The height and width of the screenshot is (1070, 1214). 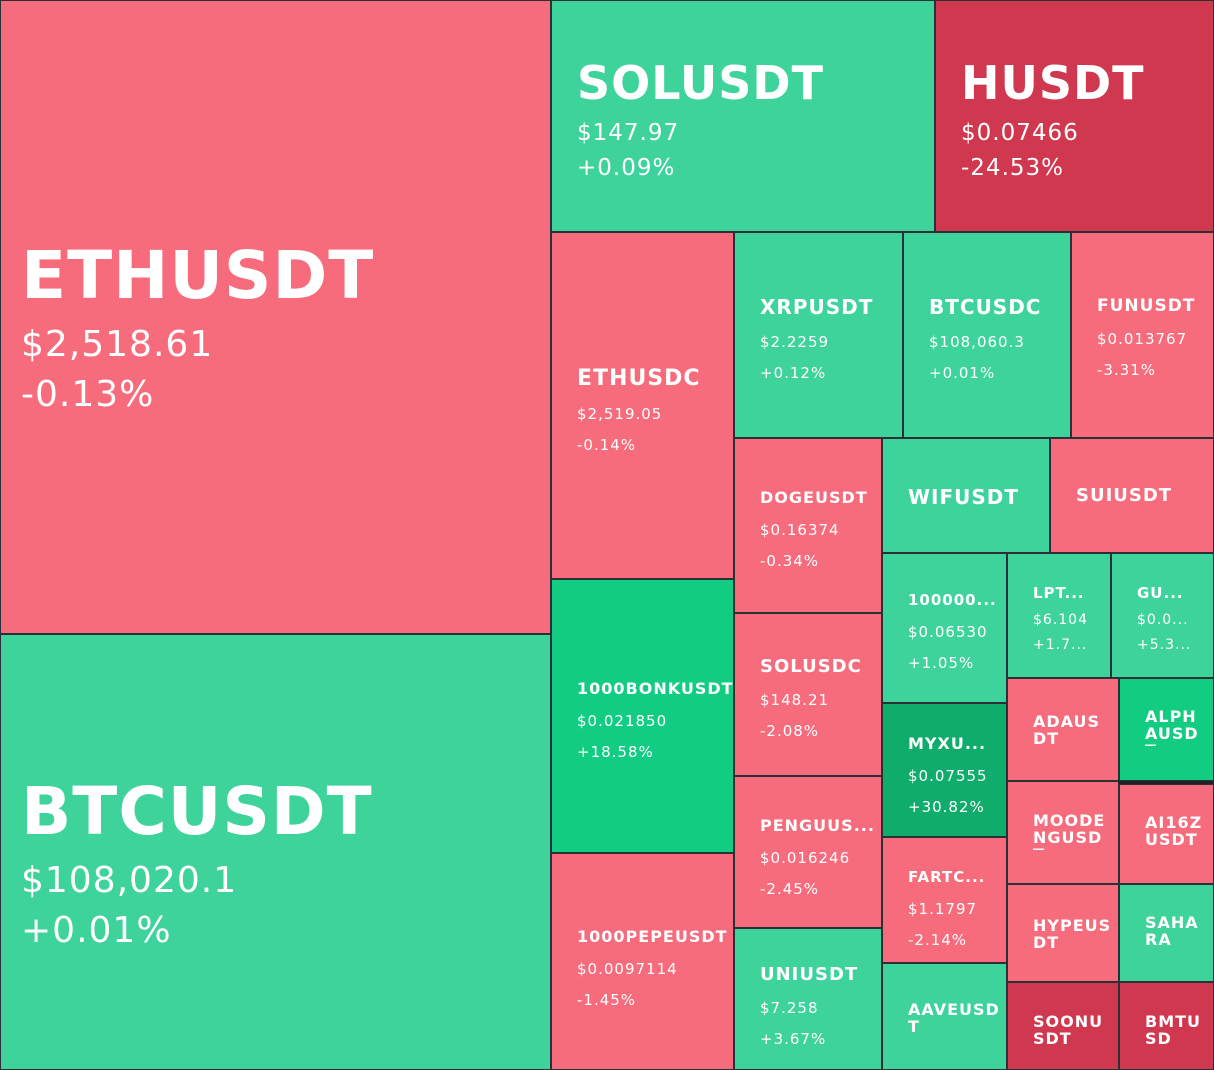 I want to click on tile-dogeusdt: DOGEUSDT $0.16374 -0.34%, so click(x=808, y=525).